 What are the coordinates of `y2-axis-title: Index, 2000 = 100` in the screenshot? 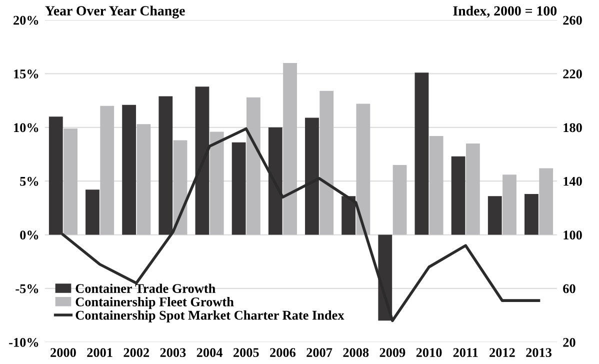 It's located at (505, 12).